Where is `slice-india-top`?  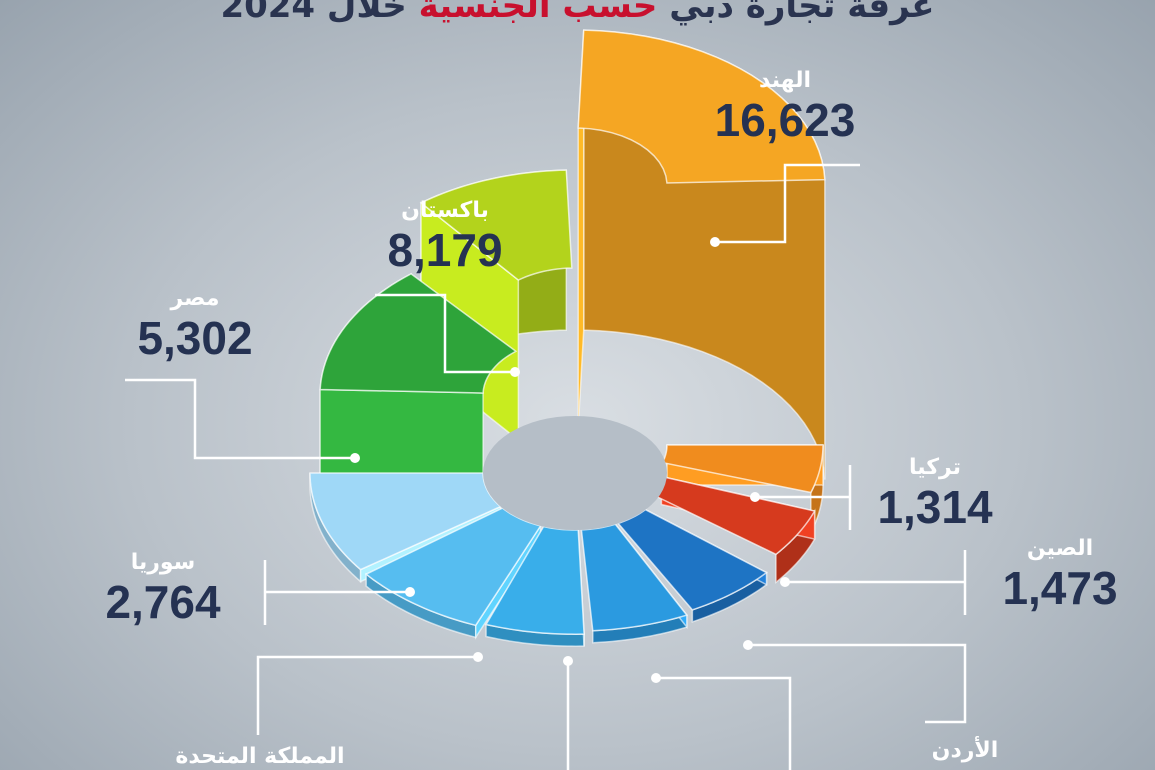
slice-india-top is located at coordinates (701, 106).